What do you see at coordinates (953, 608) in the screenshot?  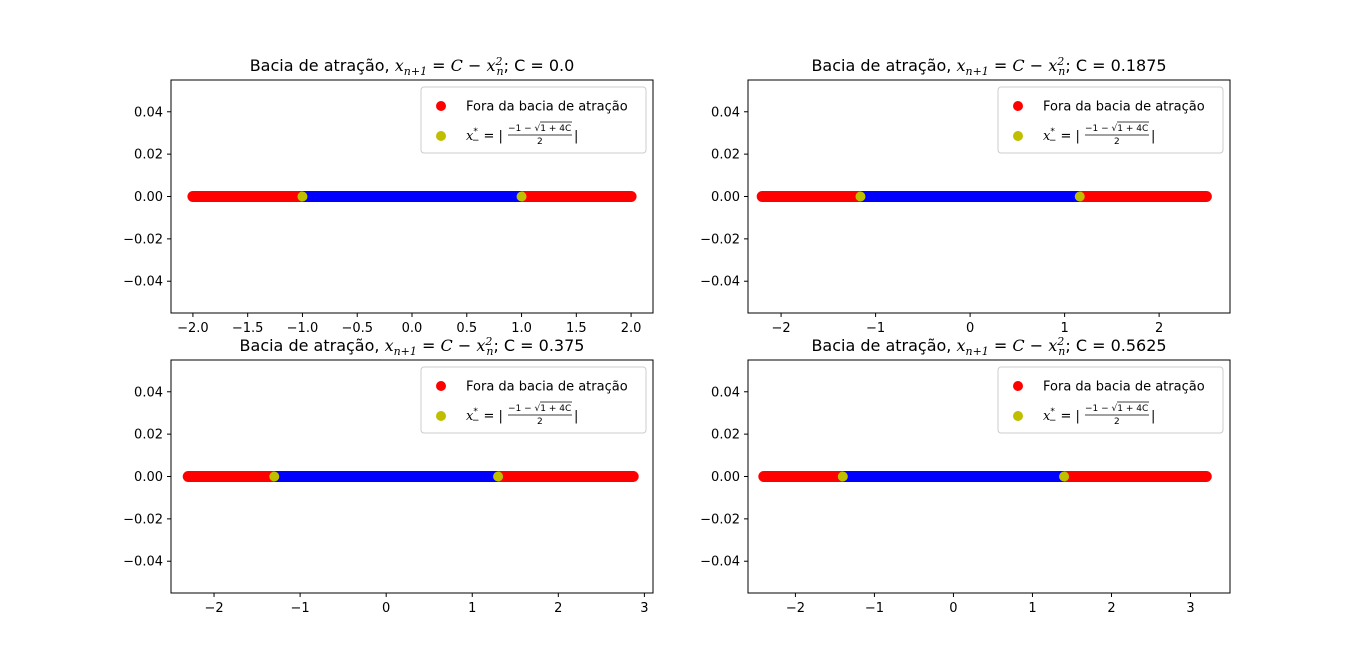 I see `x-tick-label: 0` at bounding box center [953, 608].